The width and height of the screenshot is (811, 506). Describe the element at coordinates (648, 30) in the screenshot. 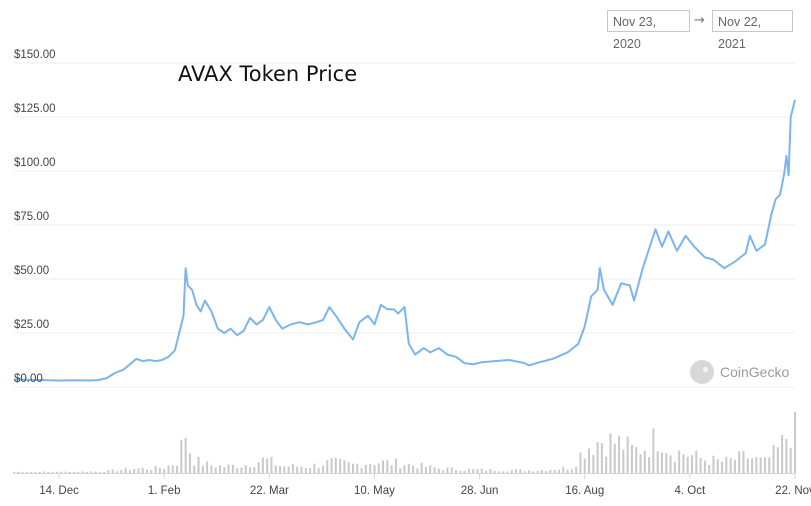

I see `date-from-input: Nov 23, 2020` at that location.